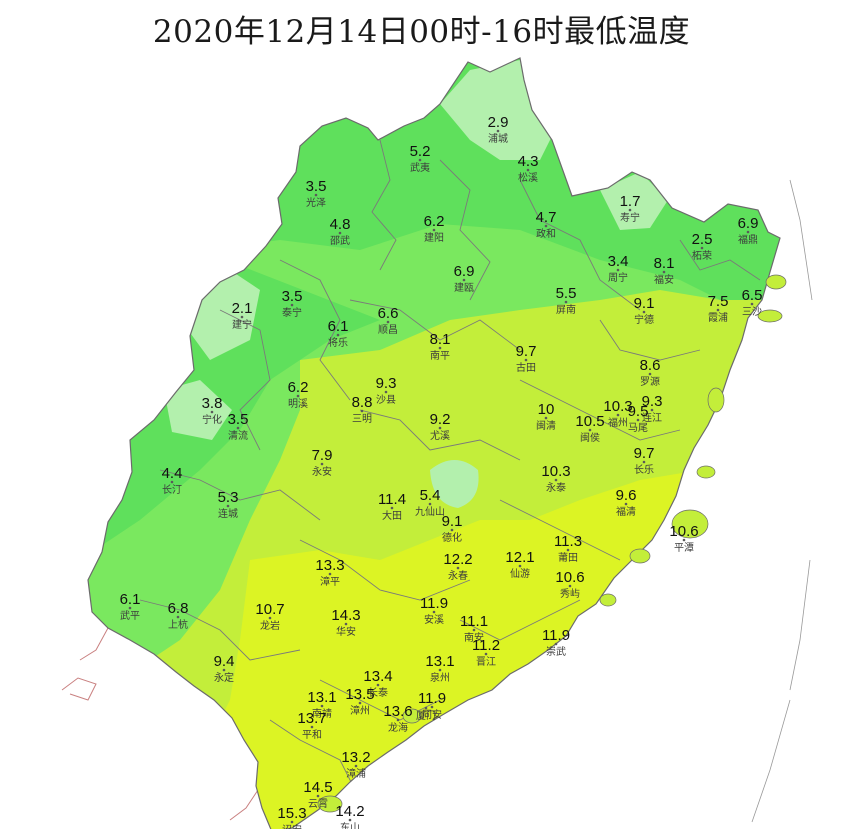 This screenshot has width=843, height=835. Describe the element at coordinates (228, 513) in the screenshot. I see `station-name: 连城` at that location.